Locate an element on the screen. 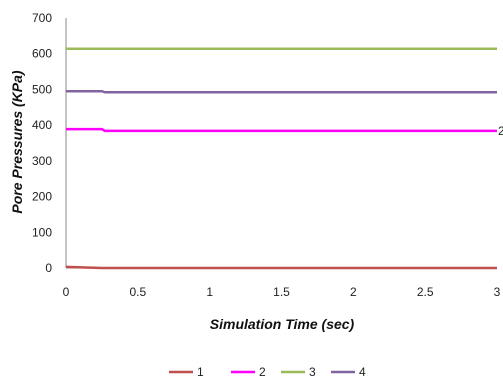 This screenshot has width=503, height=383. y-tick-label: 700 is located at coordinates (42, 18).